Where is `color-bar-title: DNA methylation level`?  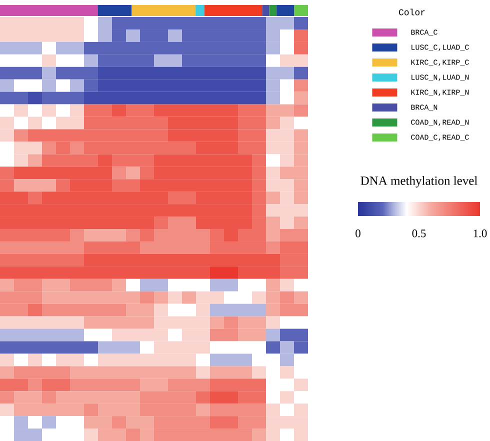
color-bar-title: DNA methylation level is located at coordinates (419, 182).